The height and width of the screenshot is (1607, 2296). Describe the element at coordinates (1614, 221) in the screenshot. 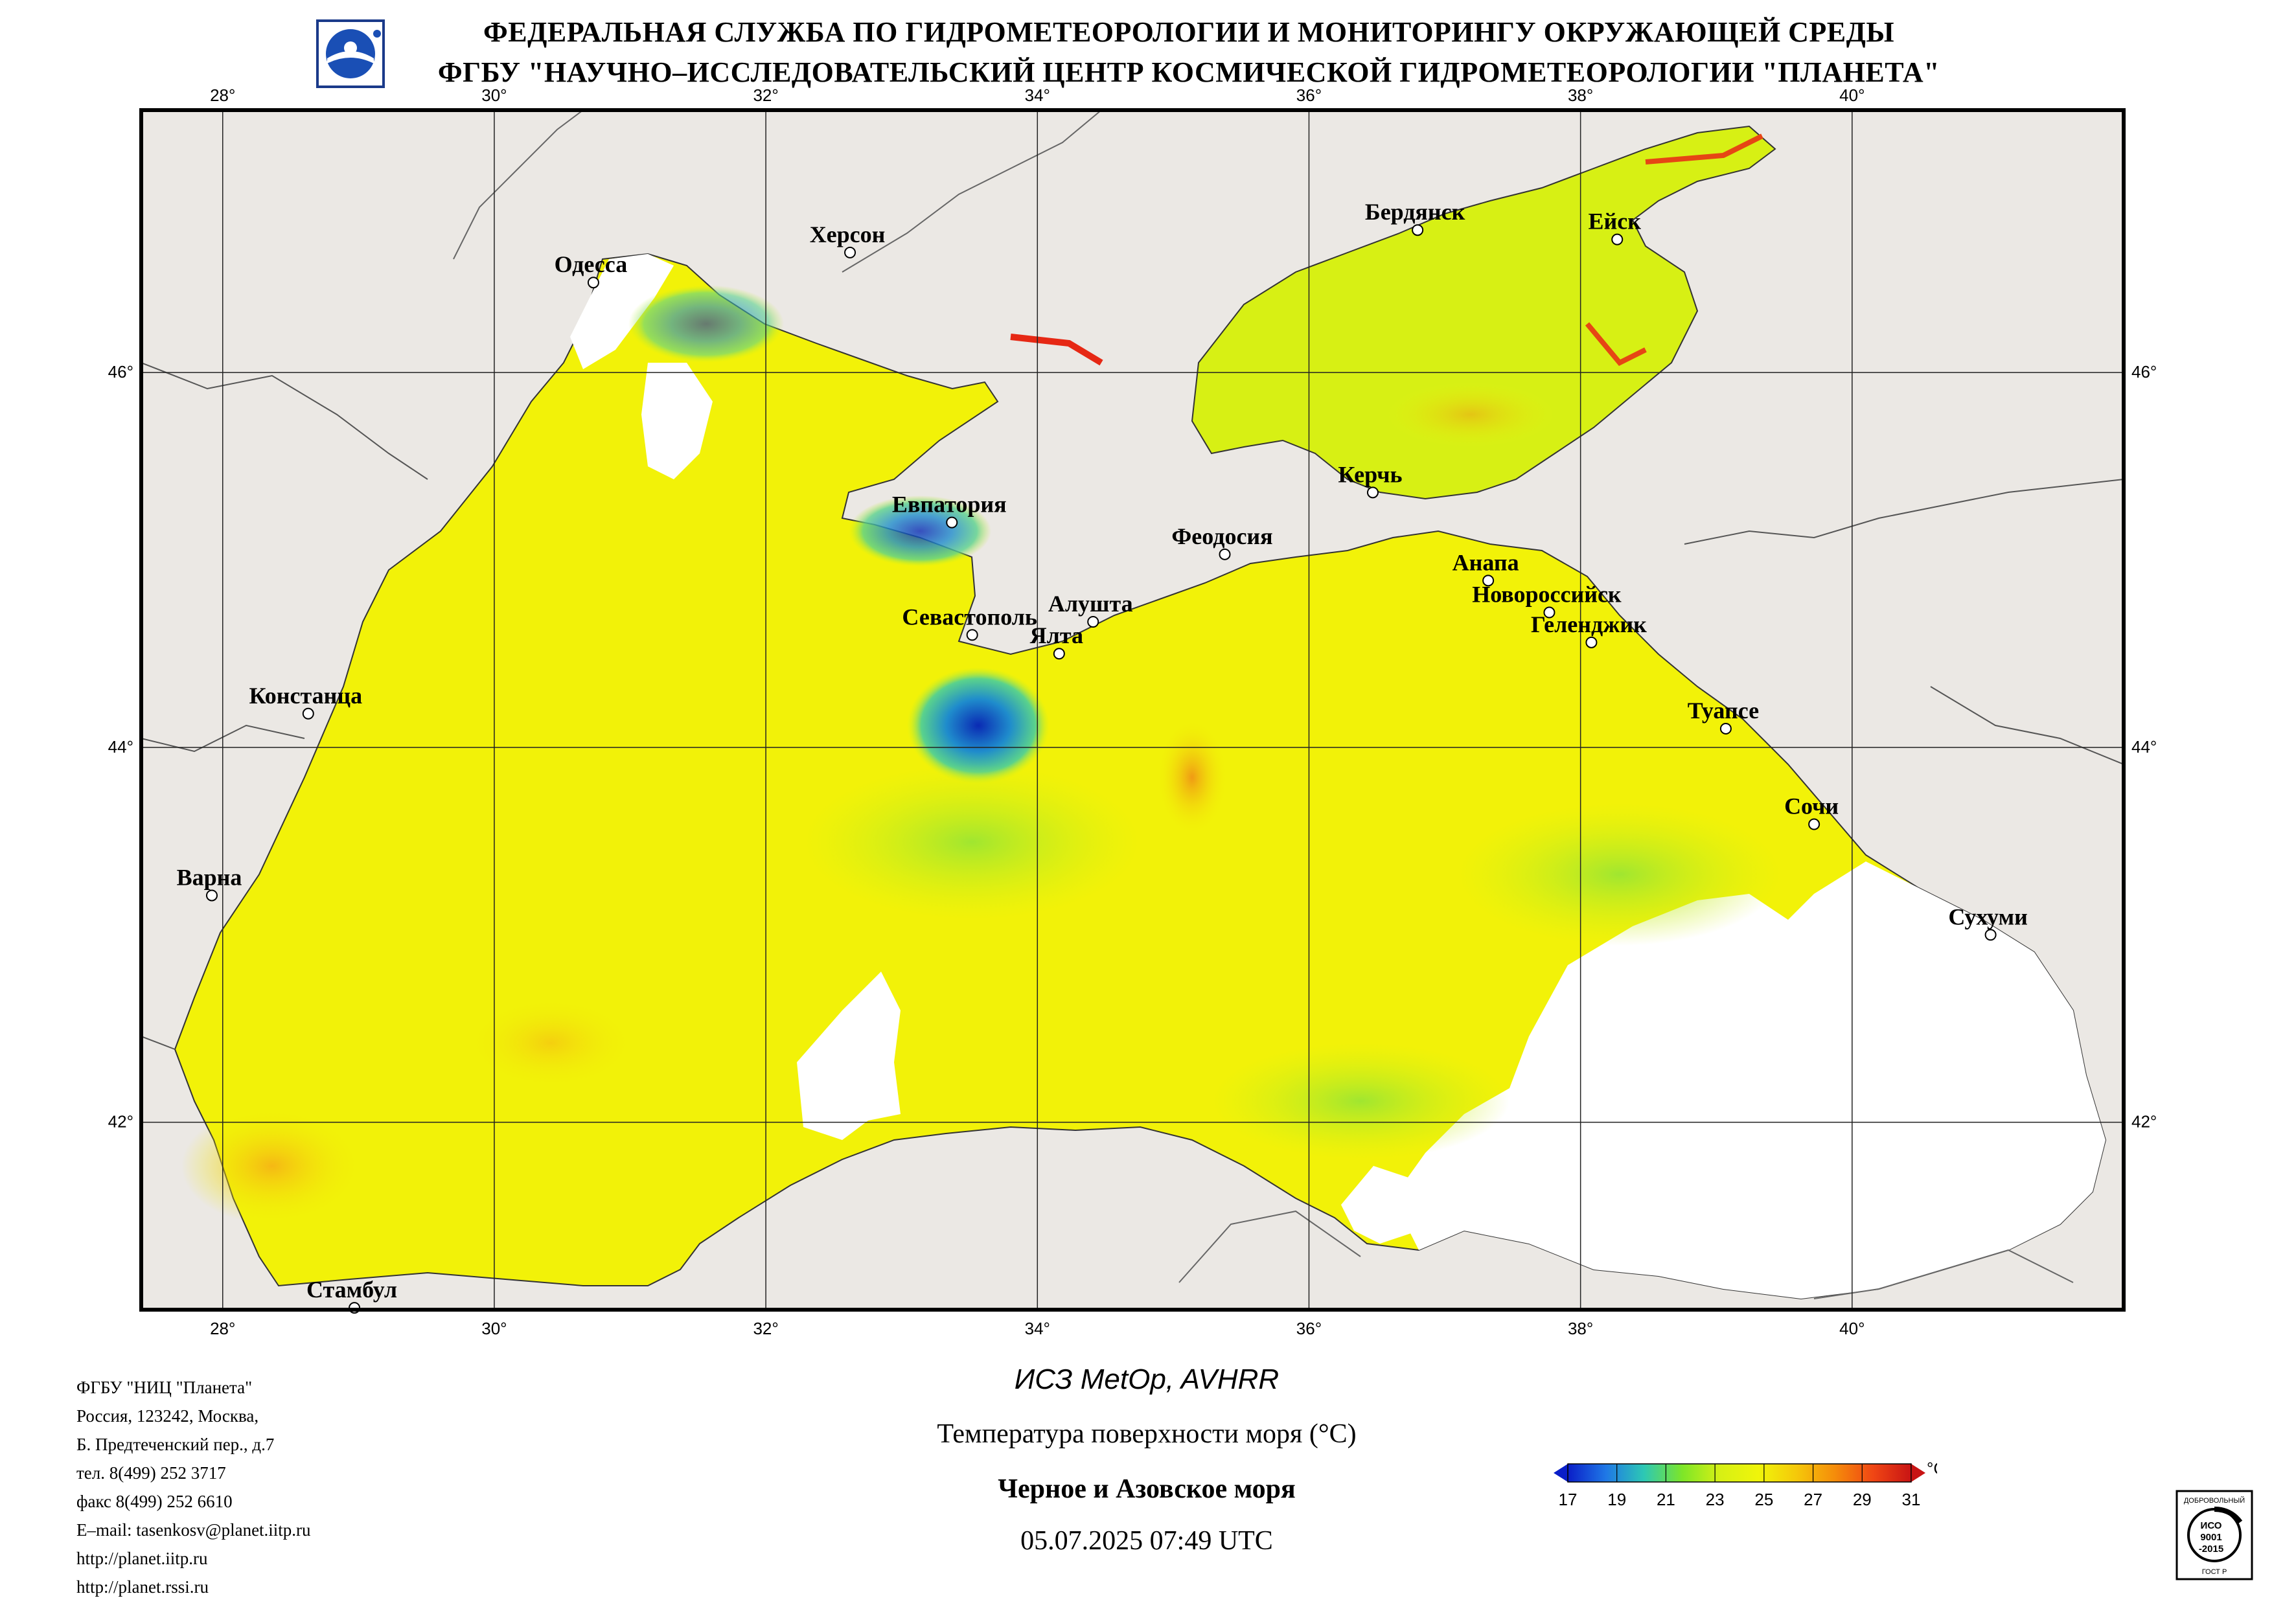

I see `city-label: Ейск` at that location.